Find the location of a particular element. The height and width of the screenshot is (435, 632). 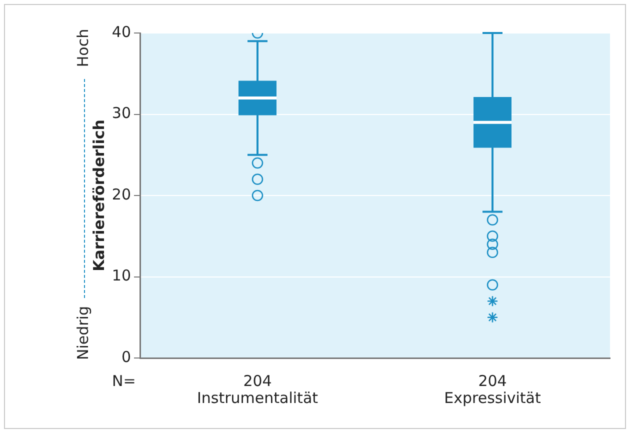

text: Niedrig is located at coordinates (83, 333).